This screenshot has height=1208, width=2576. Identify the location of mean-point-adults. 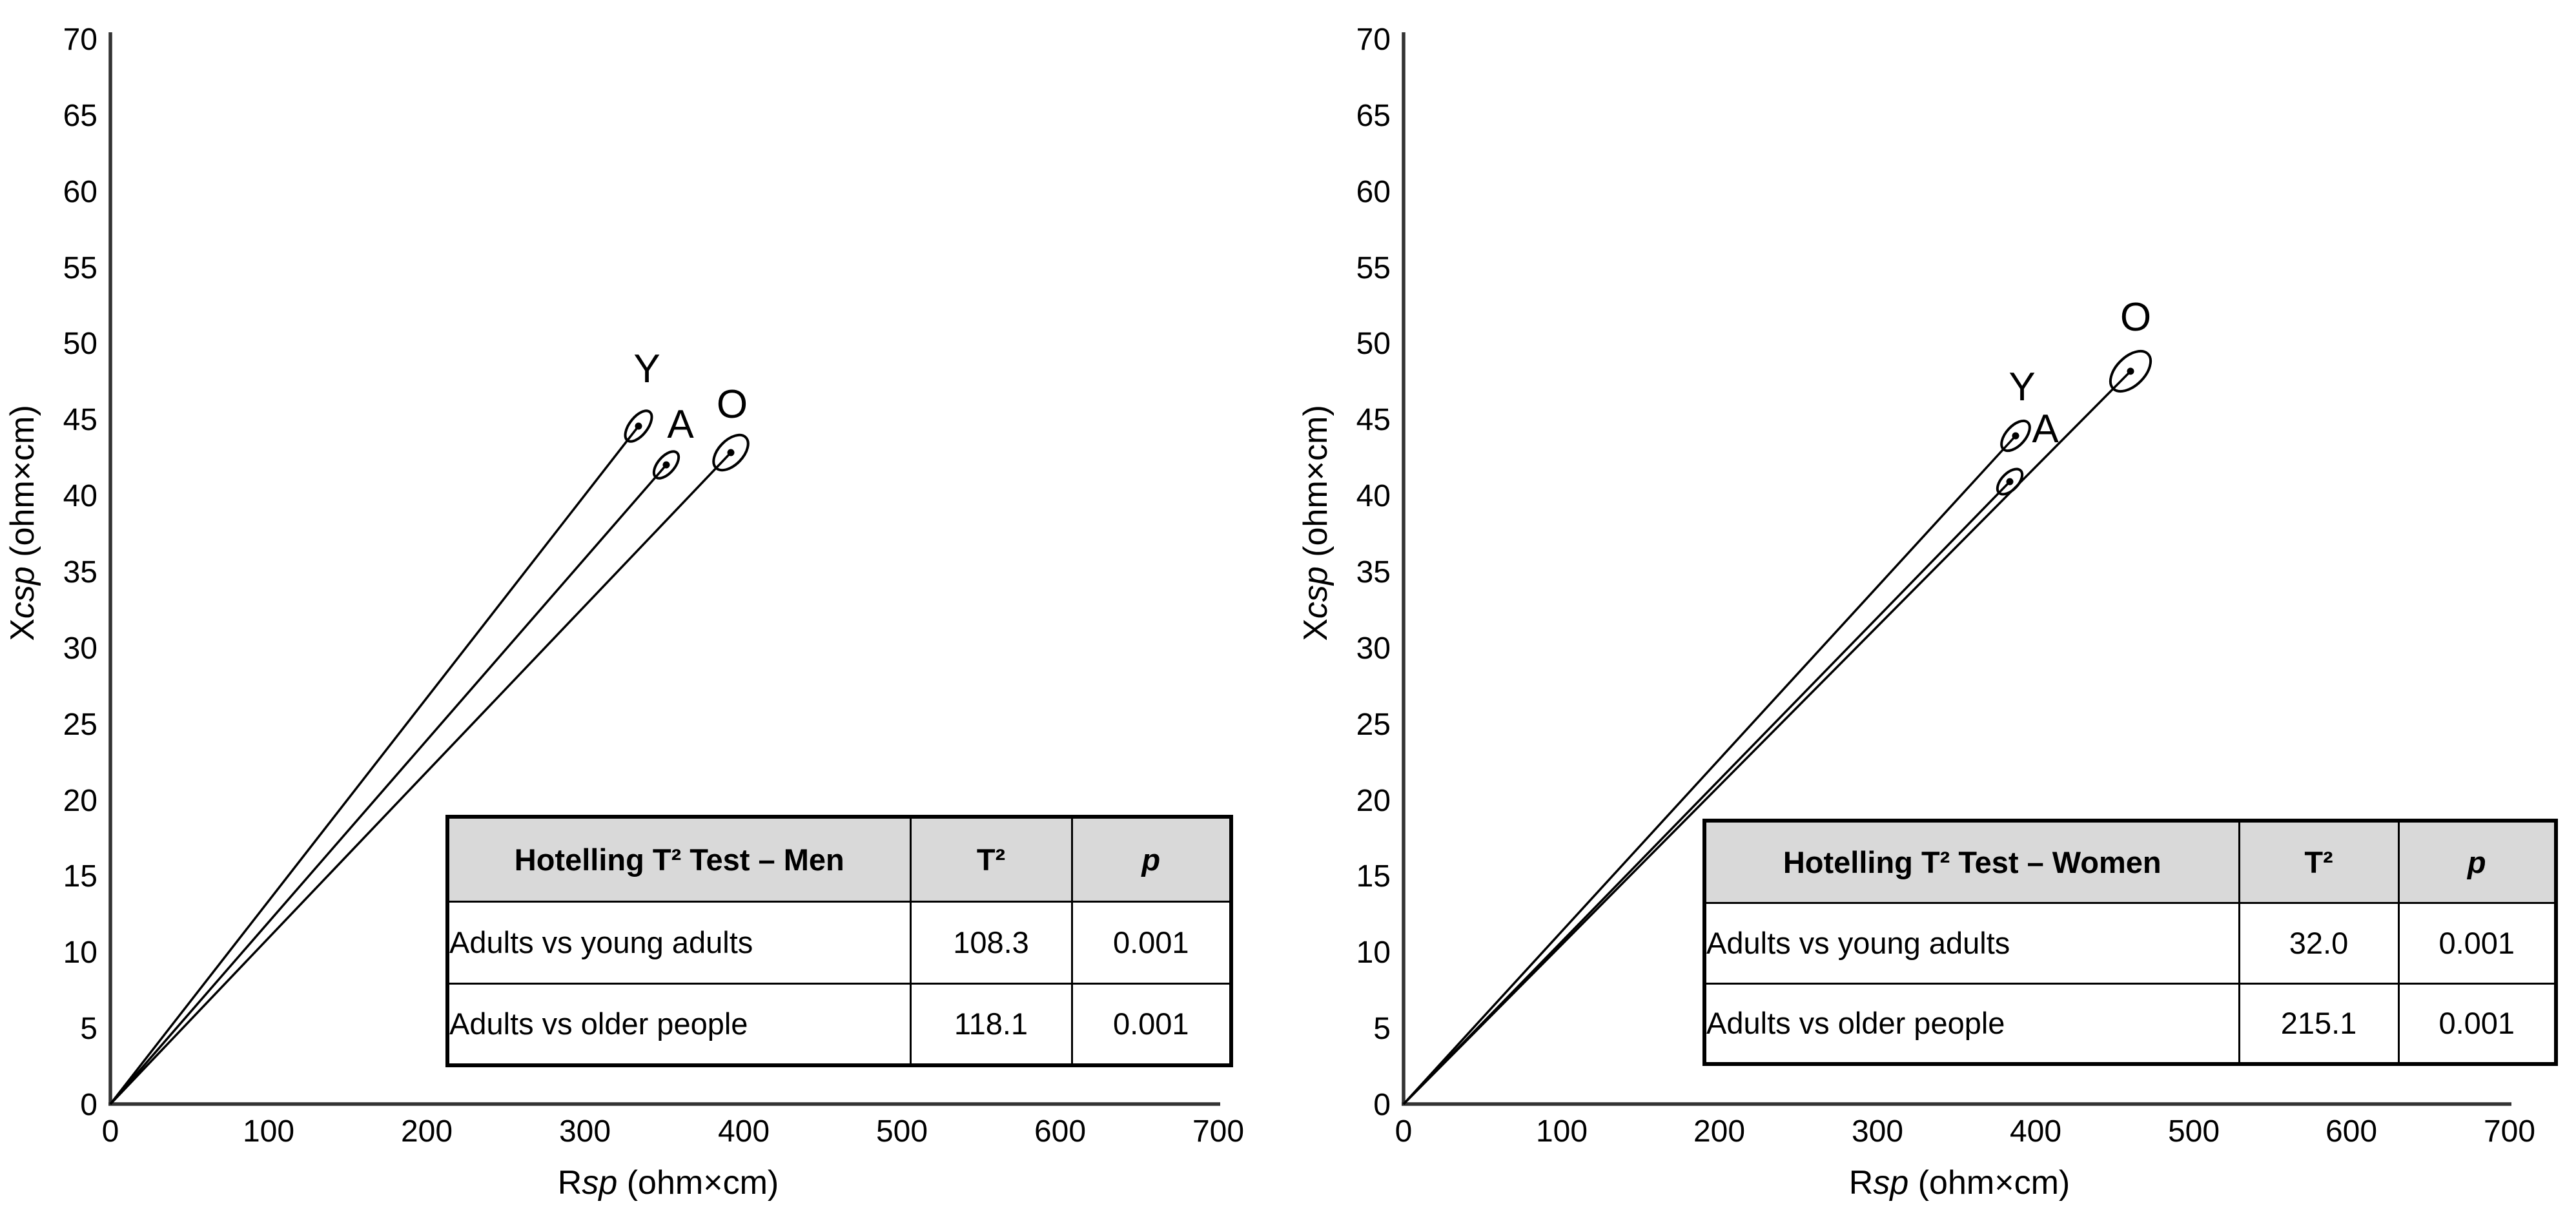
(2010, 482).